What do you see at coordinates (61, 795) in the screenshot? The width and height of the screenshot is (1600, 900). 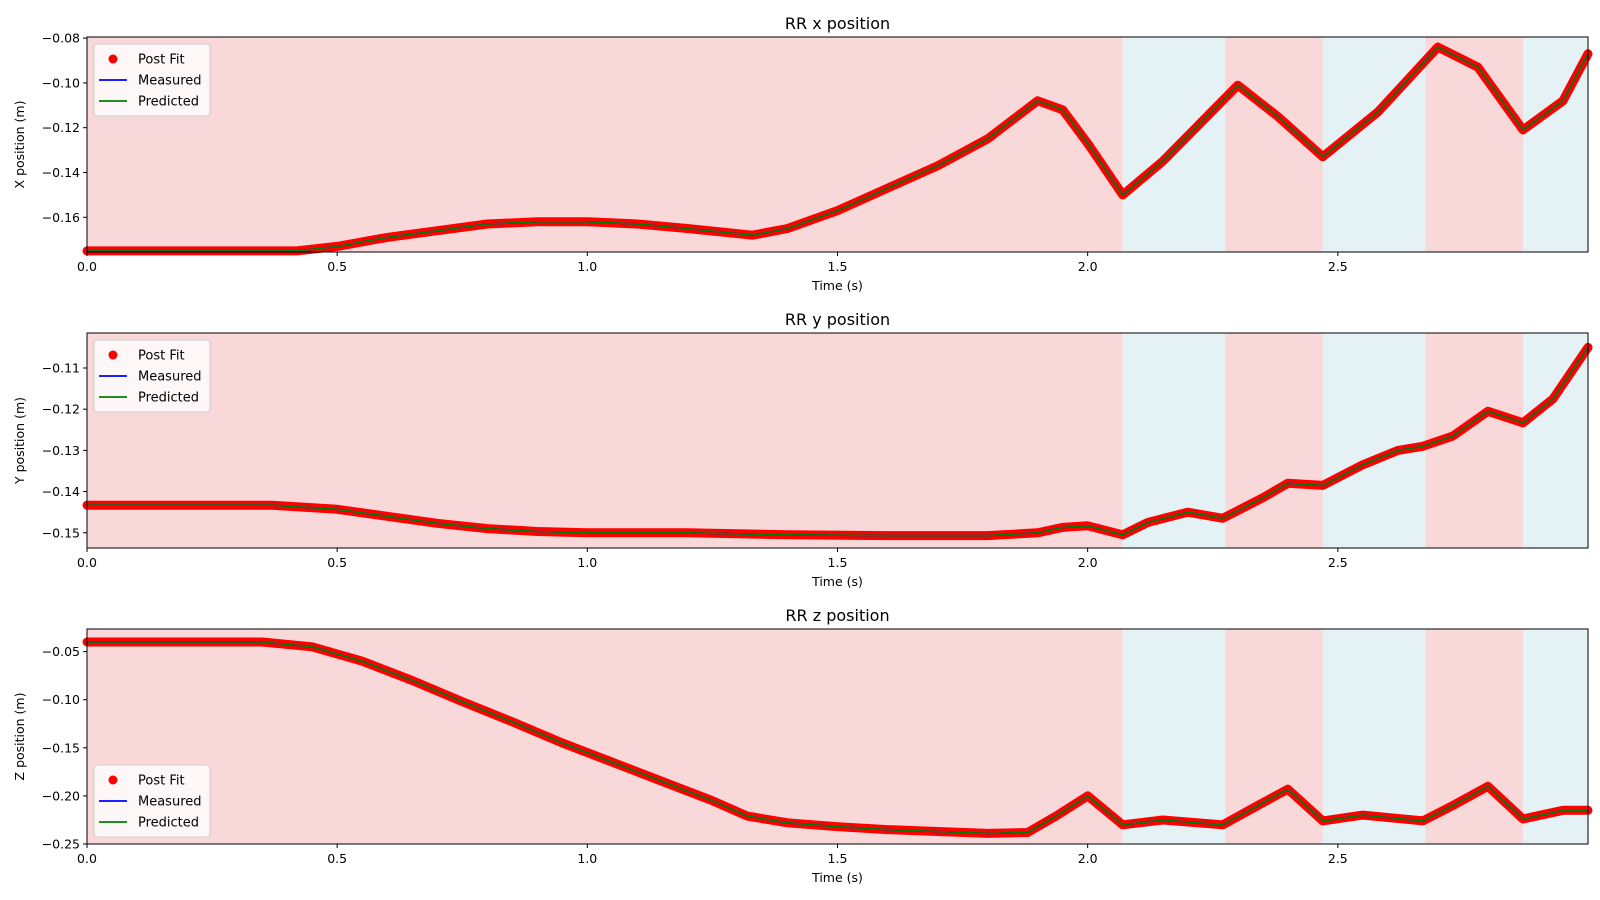 I see `y-tick-label: −0.20` at bounding box center [61, 795].